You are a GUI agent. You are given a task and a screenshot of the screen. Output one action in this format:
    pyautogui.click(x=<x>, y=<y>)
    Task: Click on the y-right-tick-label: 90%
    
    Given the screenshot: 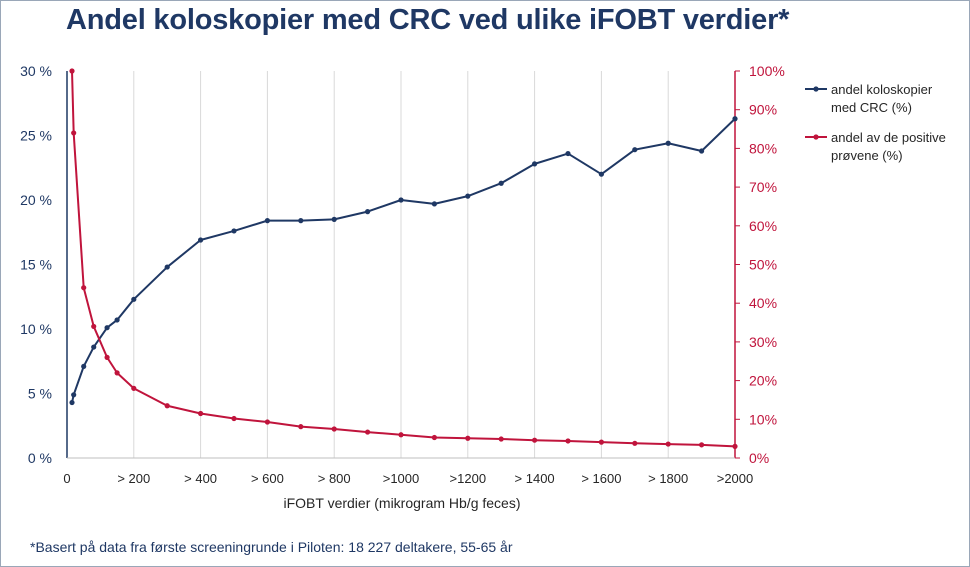 What is the action you would take?
    pyautogui.click(x=763, y=110)
    